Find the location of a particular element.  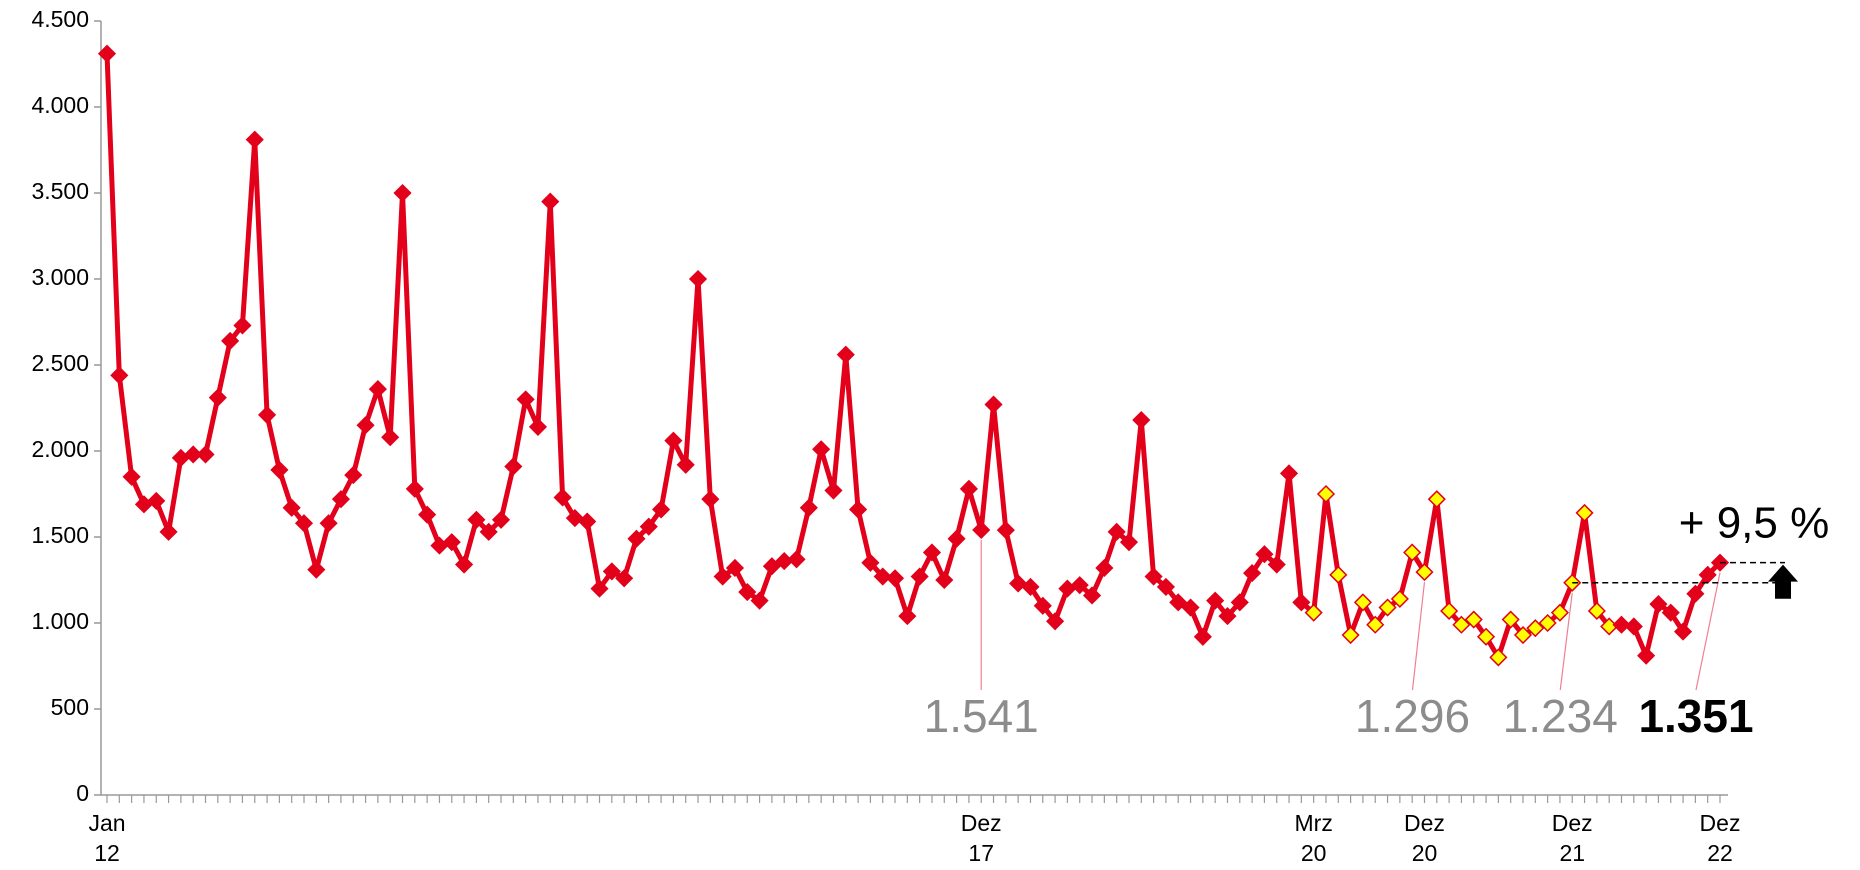

annotation: + 9,5 % is located at coordinates (1754, 523).